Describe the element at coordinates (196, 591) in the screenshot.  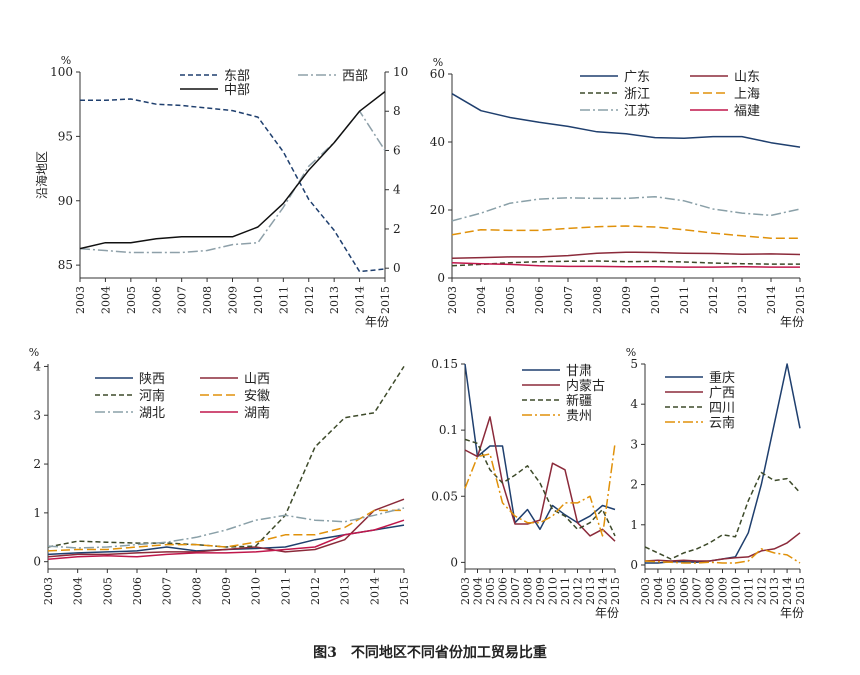
I see `panel3-x-tick-label: 2008` at that location.